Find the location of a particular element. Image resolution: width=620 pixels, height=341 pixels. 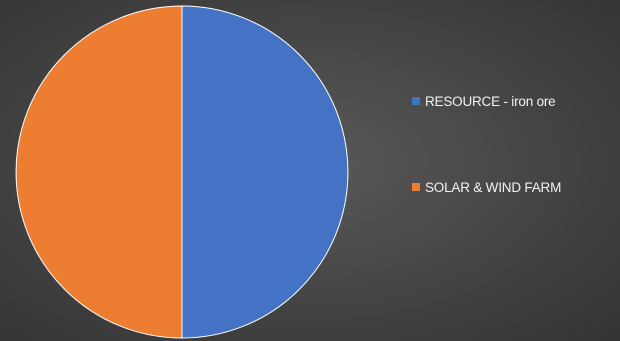

legend: RESOURCE - iron ore SOLAR & WIND FARM is located at coordinates (486, 179).